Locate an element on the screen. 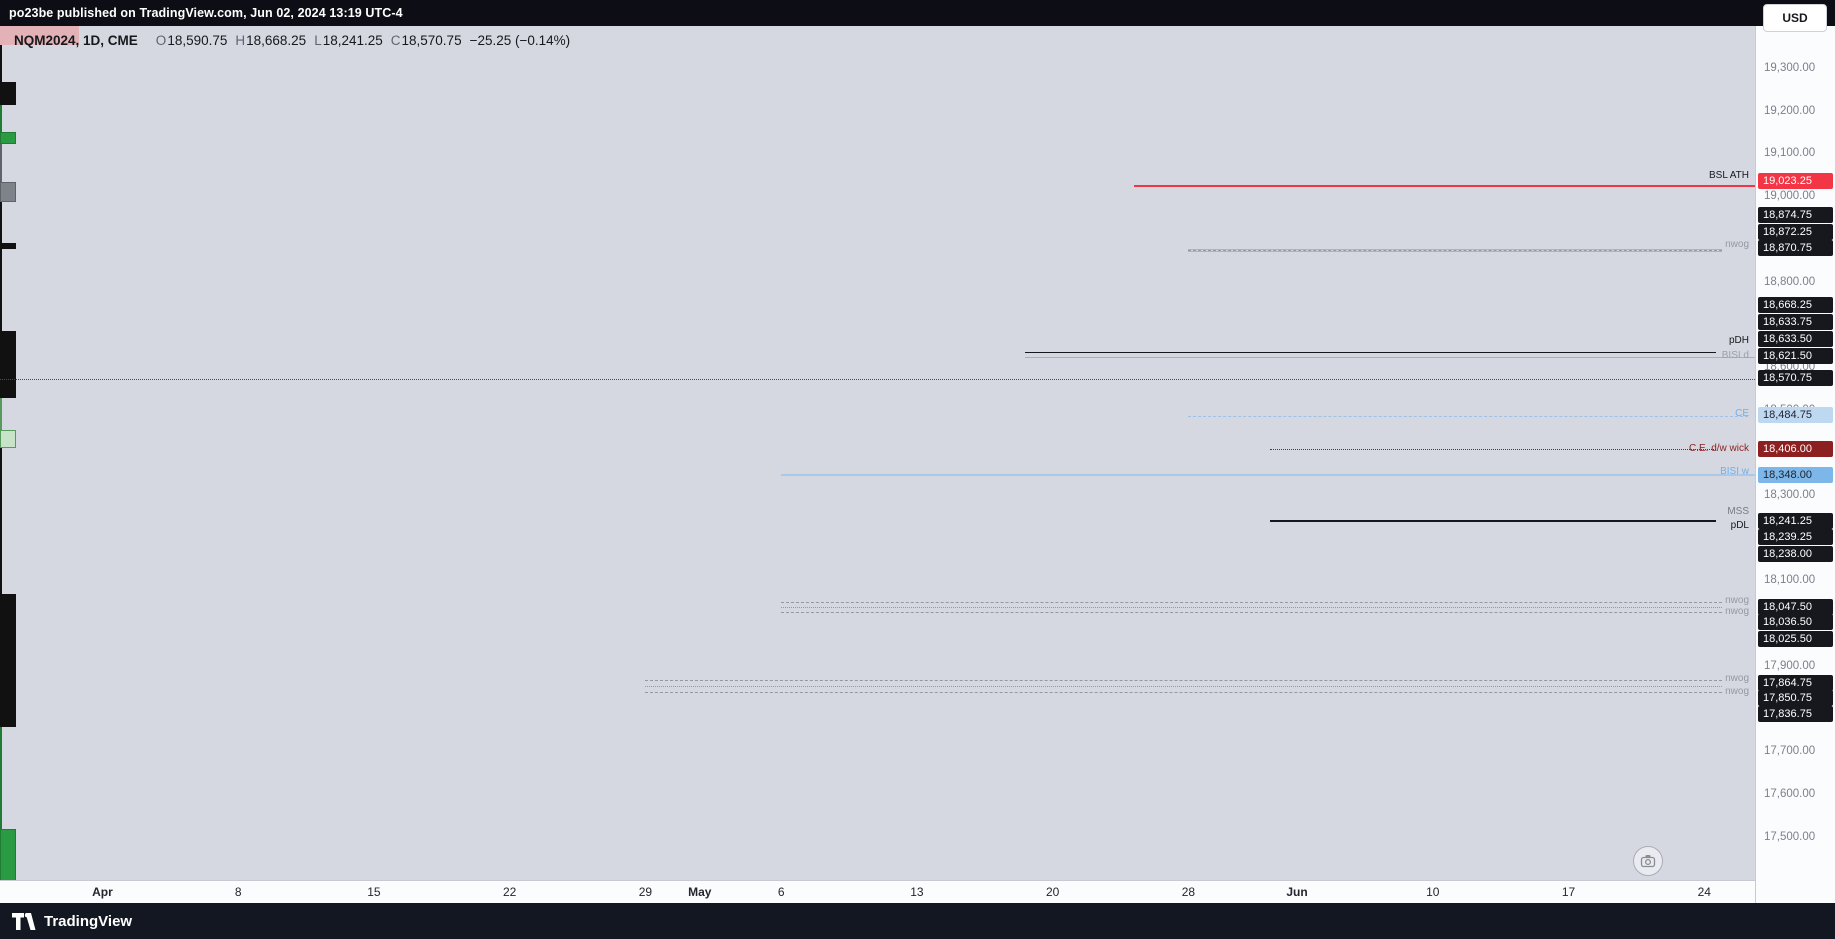  price-scale-label: 19,000.00 is located at coordinates (1790, 196).